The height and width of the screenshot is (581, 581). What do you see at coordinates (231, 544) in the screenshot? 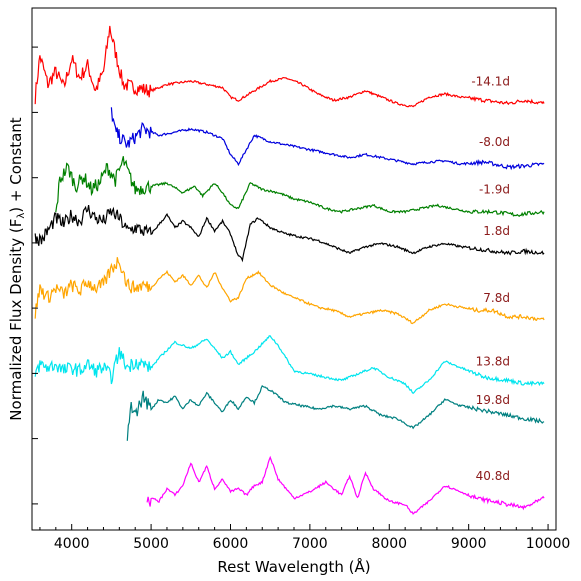
I see `x-tick-label: 6000` at bounding box center [231, 544].